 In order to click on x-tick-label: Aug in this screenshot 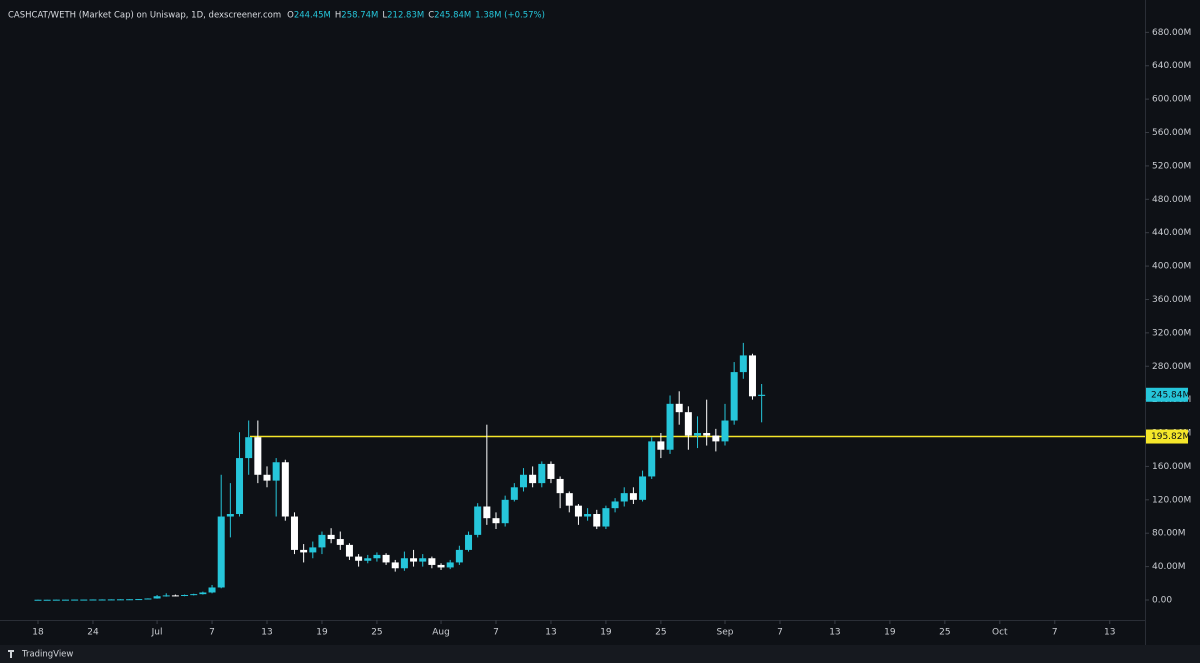, I will do `click(441, 633)`.